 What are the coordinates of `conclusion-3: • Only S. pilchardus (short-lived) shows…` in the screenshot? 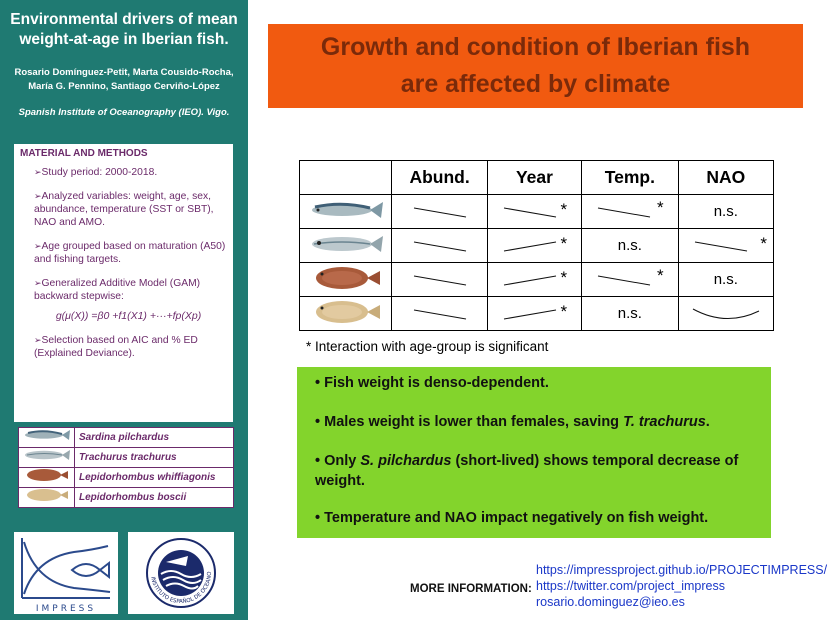 It's located at (527, 471).